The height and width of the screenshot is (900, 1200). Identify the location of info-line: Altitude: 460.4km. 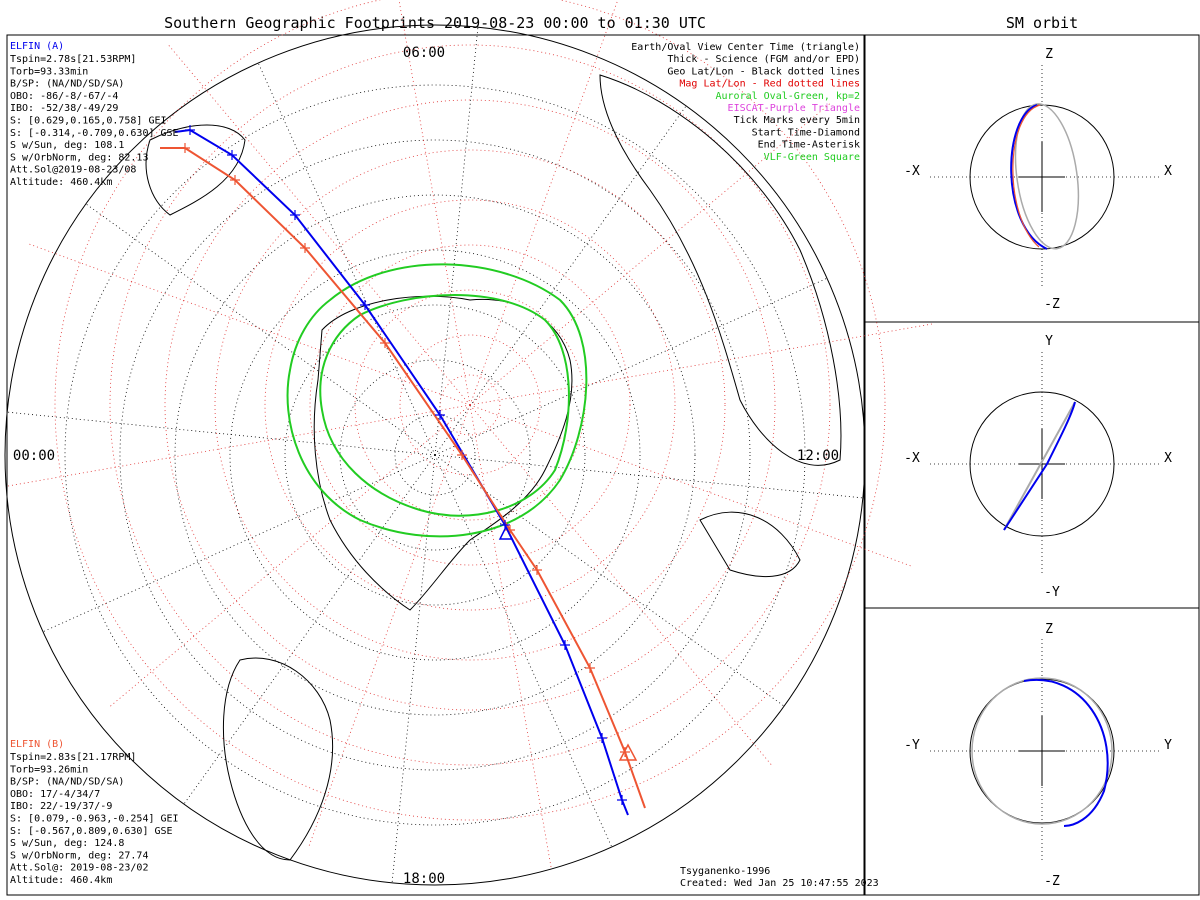
(61, 182).